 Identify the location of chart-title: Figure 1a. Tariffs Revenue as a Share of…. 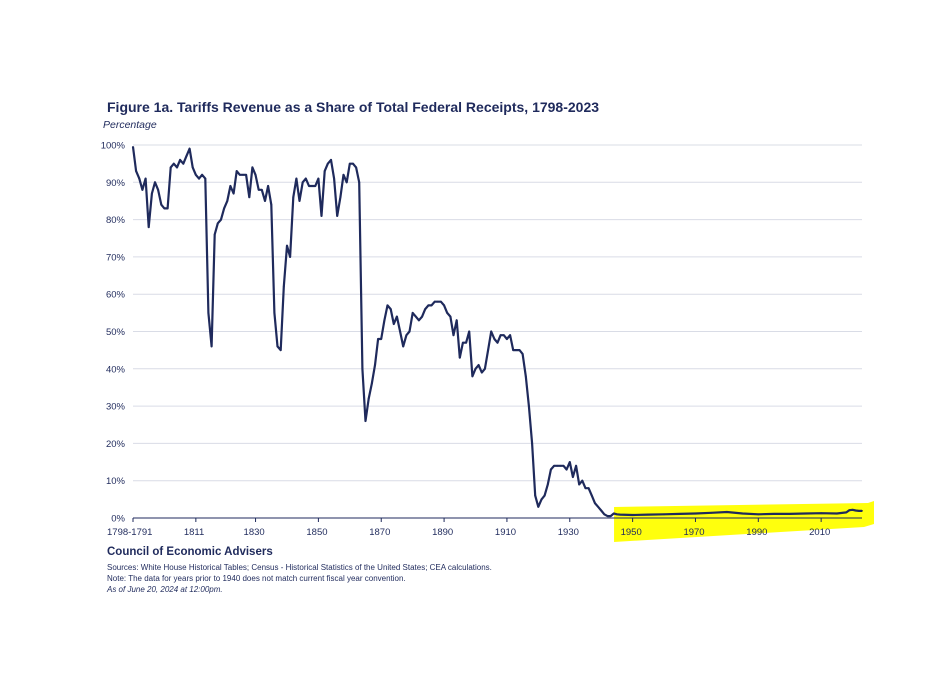
(353, 107).